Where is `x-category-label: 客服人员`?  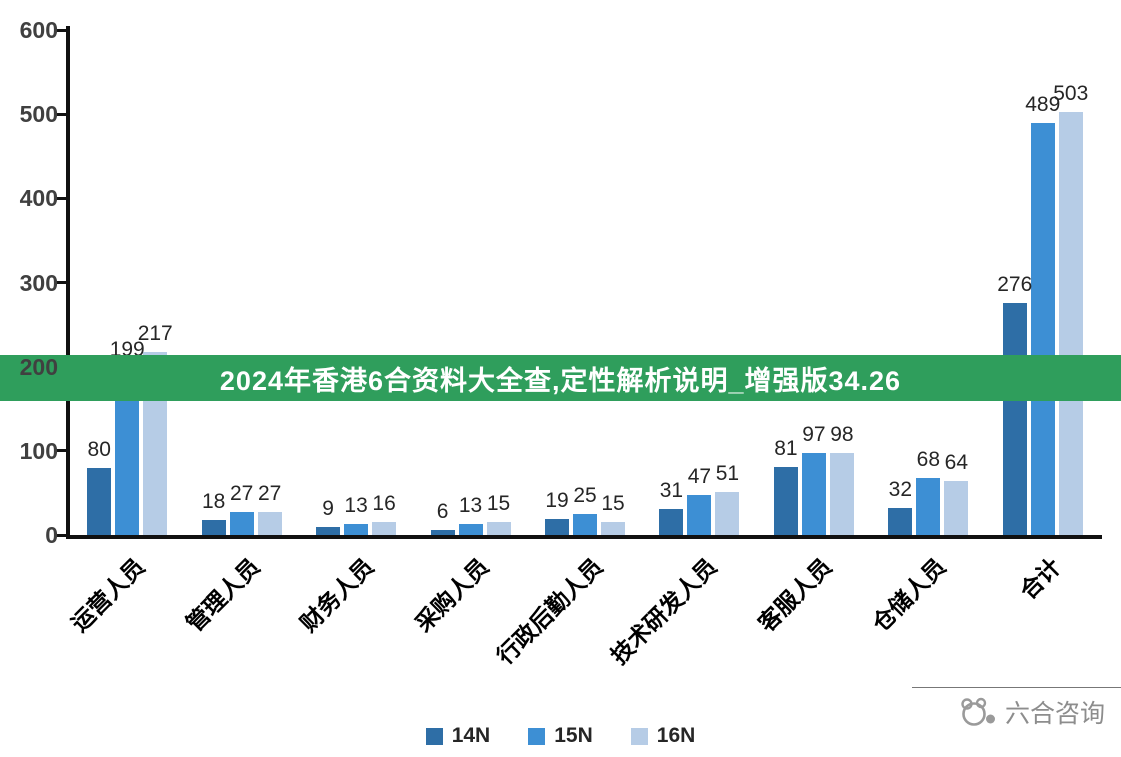 x-category-label: 客服人员 is located at coordinates (795, 595).